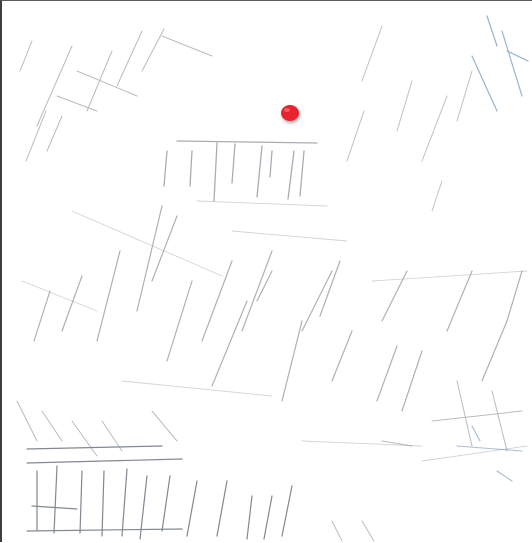 The image size is (532, 543). What do you see at coordinates (290, 113) in the screenshot?
I see `location-dot-icon` at bounding box center [290, 113].